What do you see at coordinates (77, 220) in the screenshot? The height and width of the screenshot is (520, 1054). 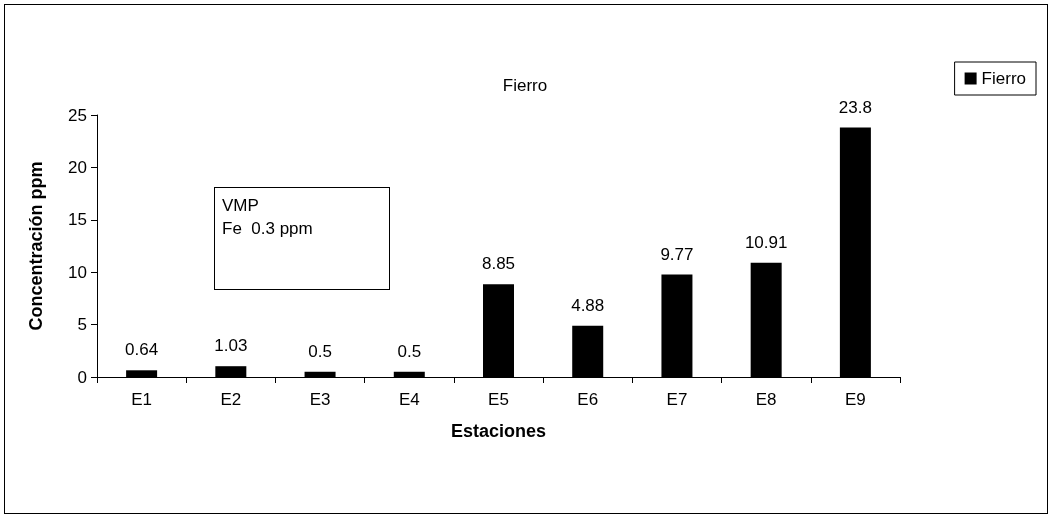 I see `y-tick-label: 15` at bounding box center [77, 220].